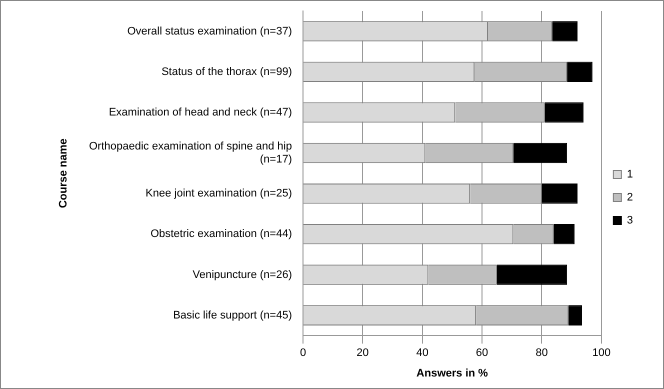  Describe the element at coordinates (226, 72) in the screenshot. I see `y-tick-label: Status of the thorax (n=99)` at that location.